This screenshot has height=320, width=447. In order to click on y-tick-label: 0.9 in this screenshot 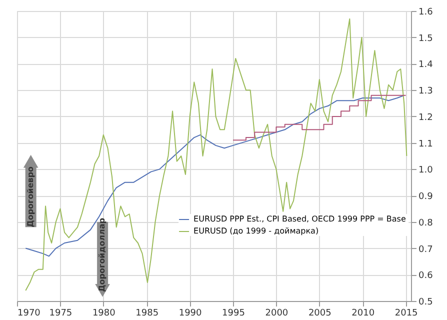, I will do `click(426, 197)`.